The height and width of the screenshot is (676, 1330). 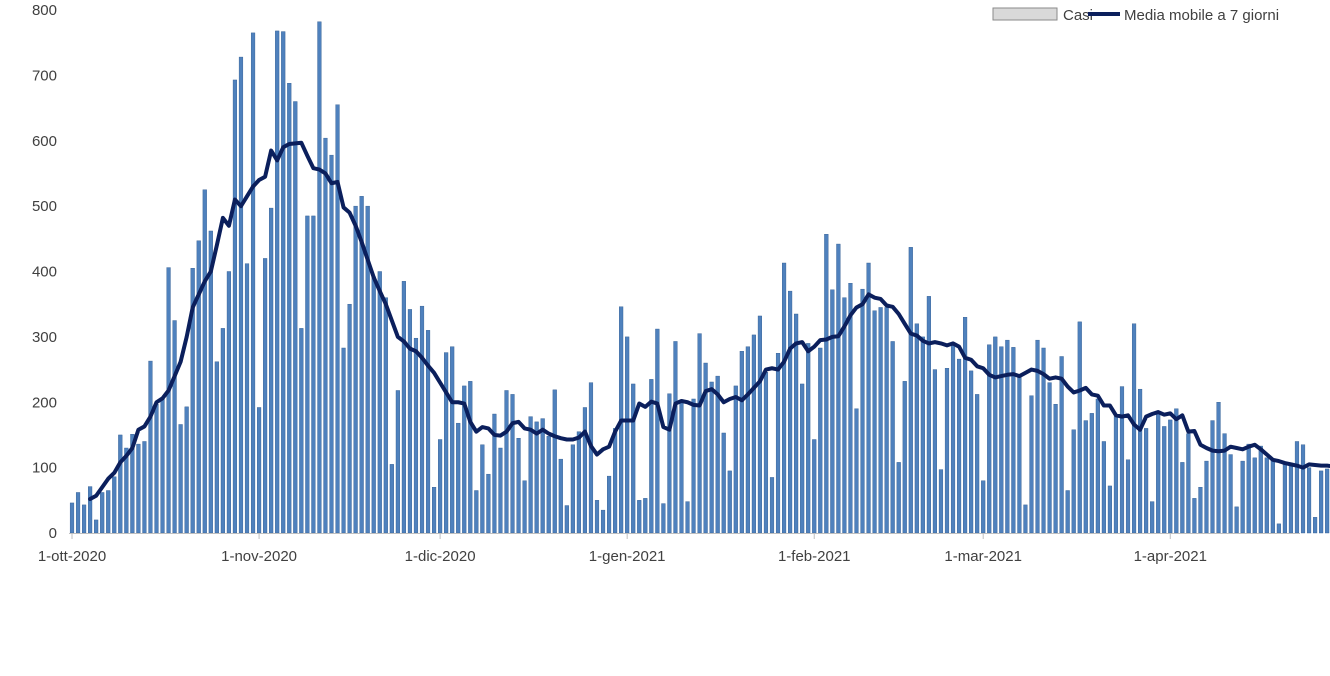 I want to click on legend-label-casi: Casi, so click(x=1078, y=15).